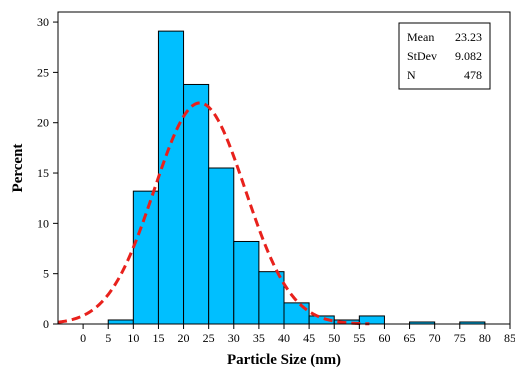  Describe the element at coordinates (309, 338) in the screenshot. I see `x-tick-label: 45` at that location.